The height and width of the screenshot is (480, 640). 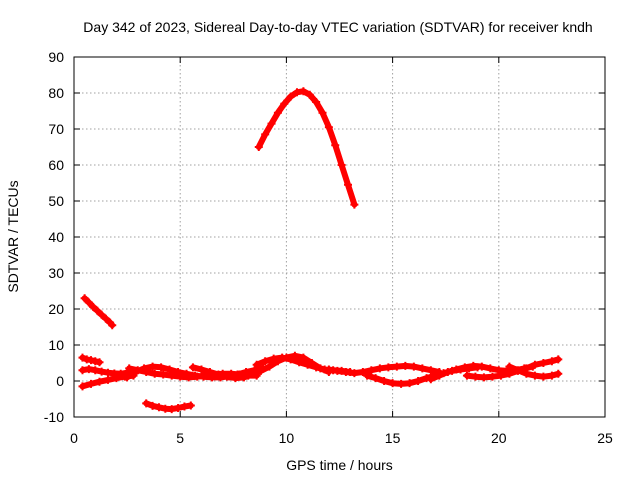 What do you see at coordinates (60, 381) in the screenshot?
I see `y-tick-label: 0` at bounding box center [60, 381].